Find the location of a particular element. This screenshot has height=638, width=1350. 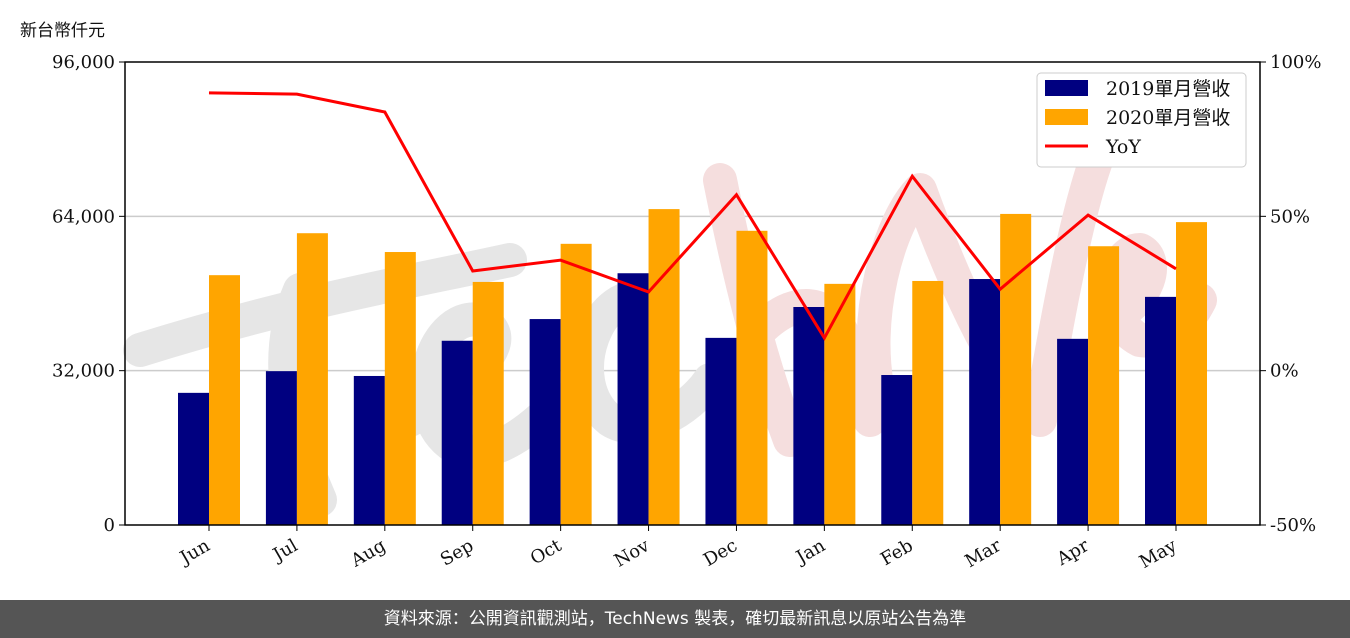

x-tick-label: Nov is located at coordinates (632, 553).